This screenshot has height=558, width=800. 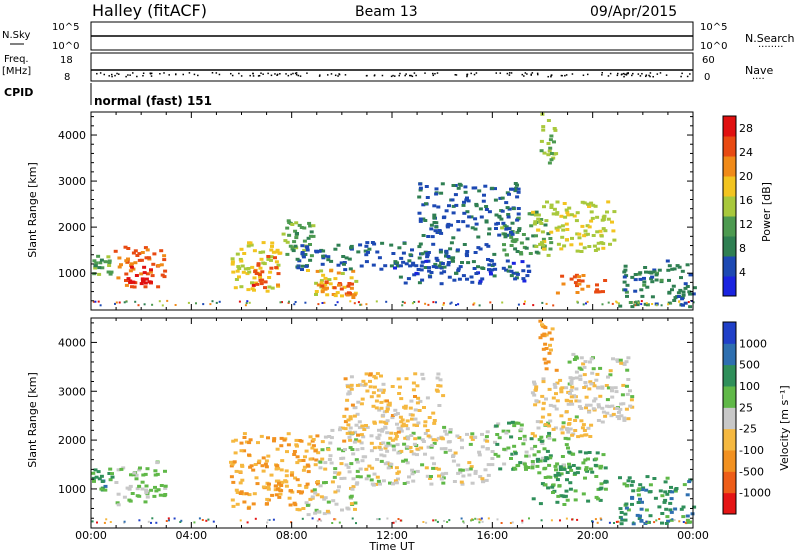 I want to click on colorbar-tick-label: 500, so click(x=749, y=365).